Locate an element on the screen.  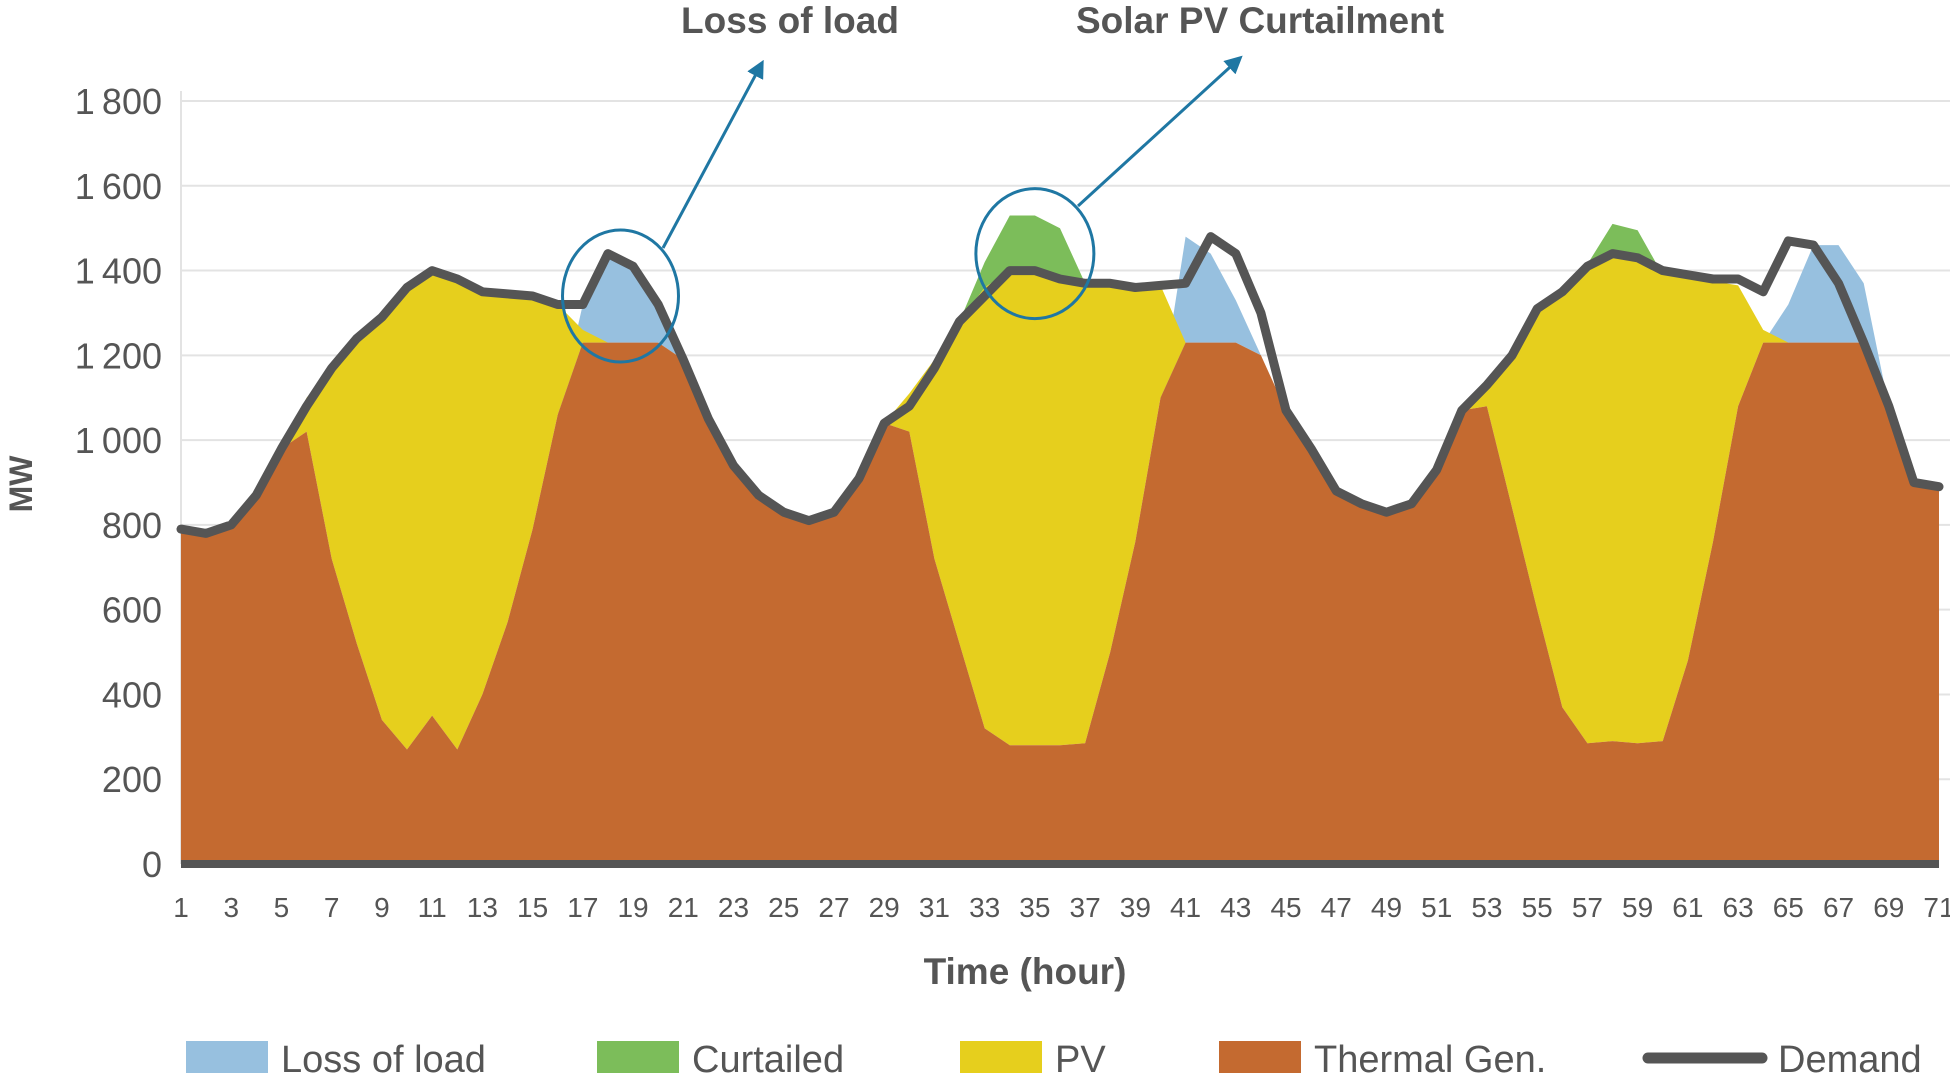
x-tick-label: 71 is located at coordinates (1936, 907).